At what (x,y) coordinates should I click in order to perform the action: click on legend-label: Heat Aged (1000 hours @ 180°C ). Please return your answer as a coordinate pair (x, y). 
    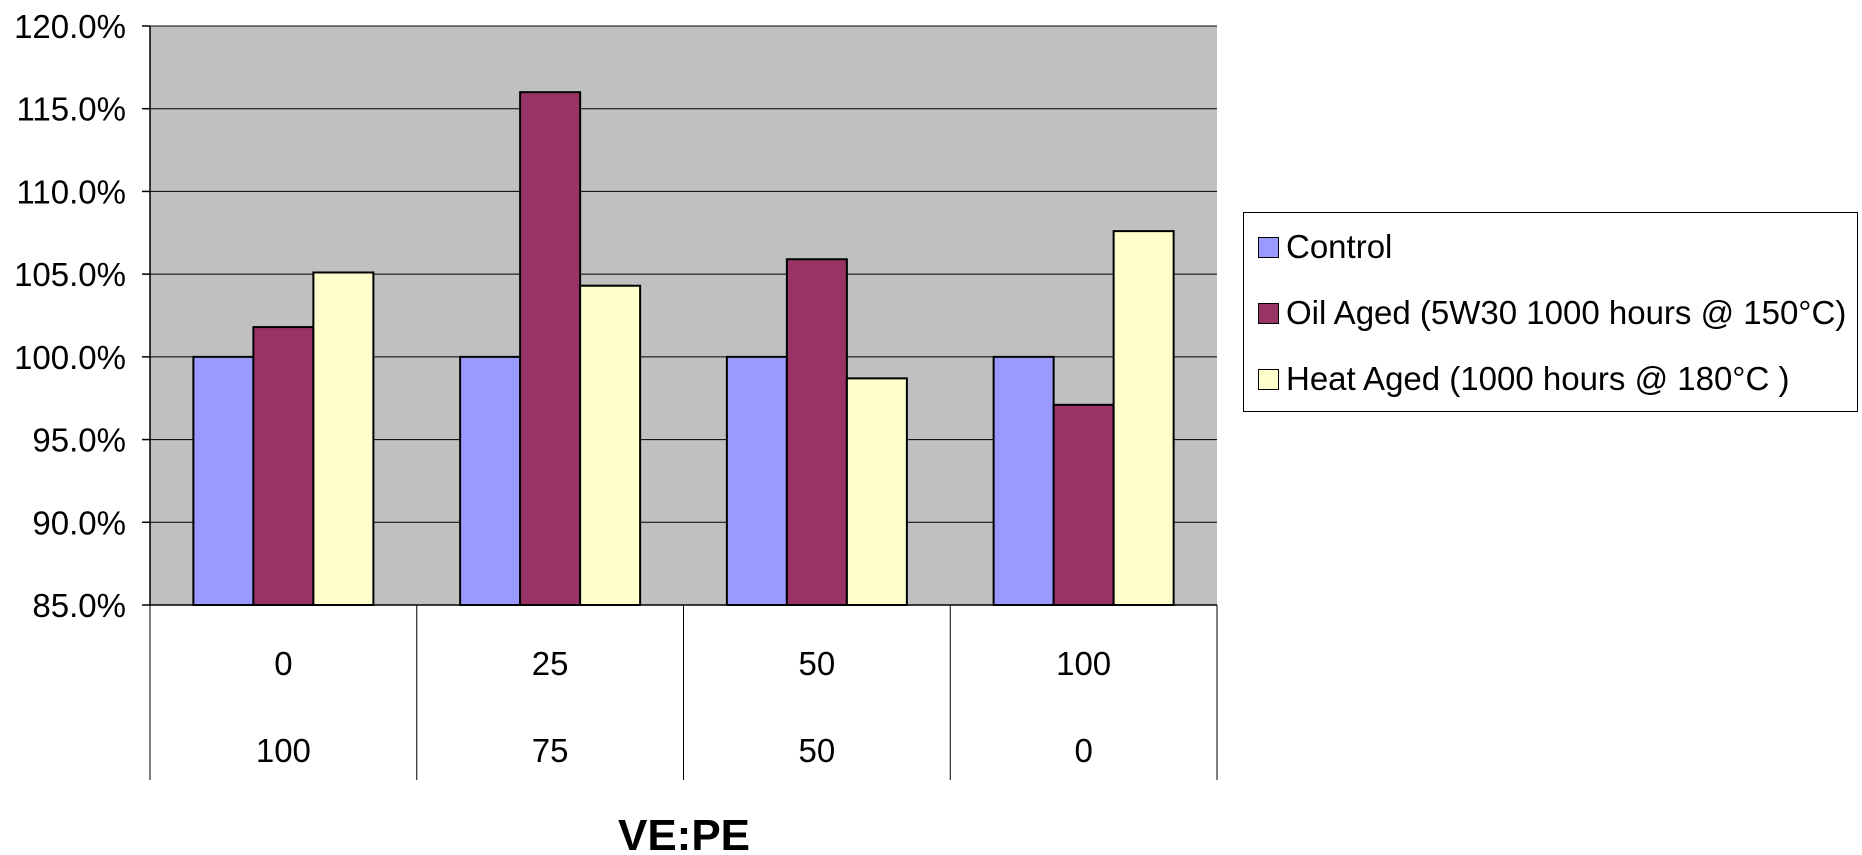
    Looking at the image, I should click on (1538, 378).